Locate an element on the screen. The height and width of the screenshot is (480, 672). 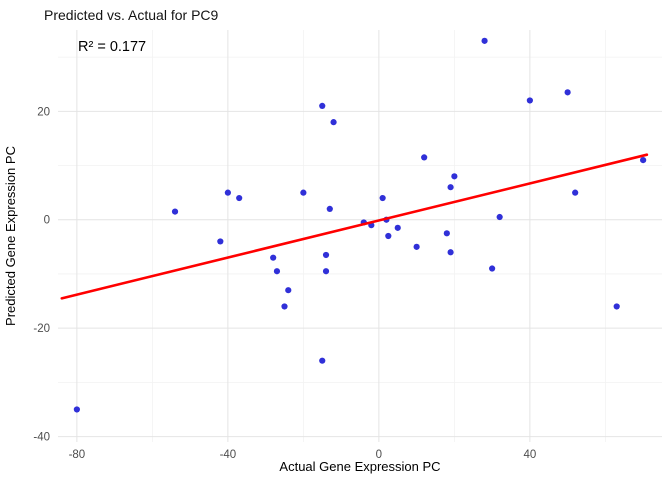
y-tick-label: 0 is located at coordinates (47, 221).